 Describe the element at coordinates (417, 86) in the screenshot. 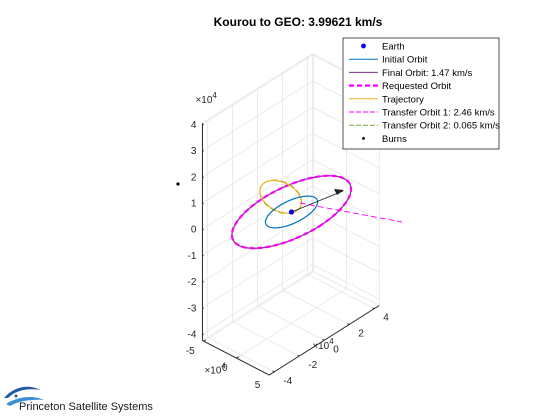

I see `legend-label: Requested Orbit` at that location.